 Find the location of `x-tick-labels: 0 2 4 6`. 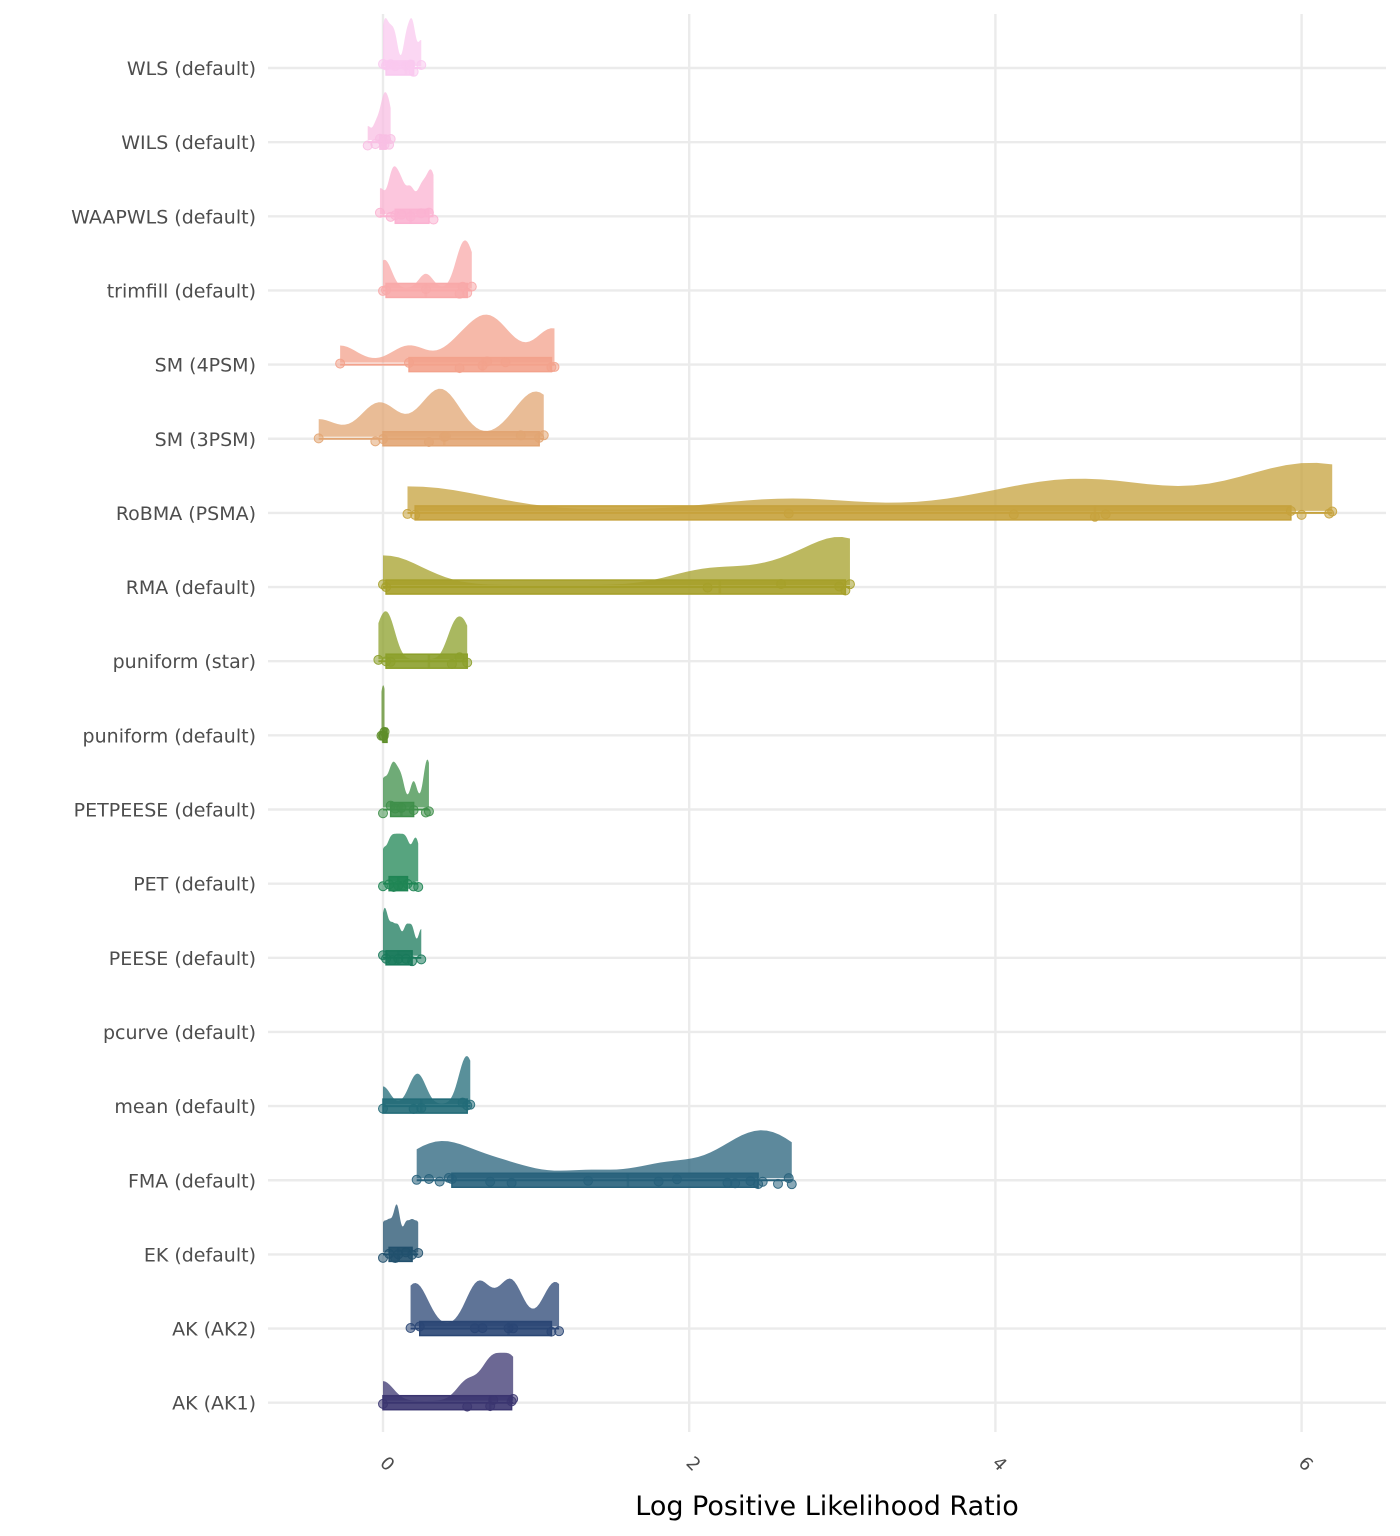

x-tick-labels: 0 2 4 6 is located at coordinates (846, 1464).